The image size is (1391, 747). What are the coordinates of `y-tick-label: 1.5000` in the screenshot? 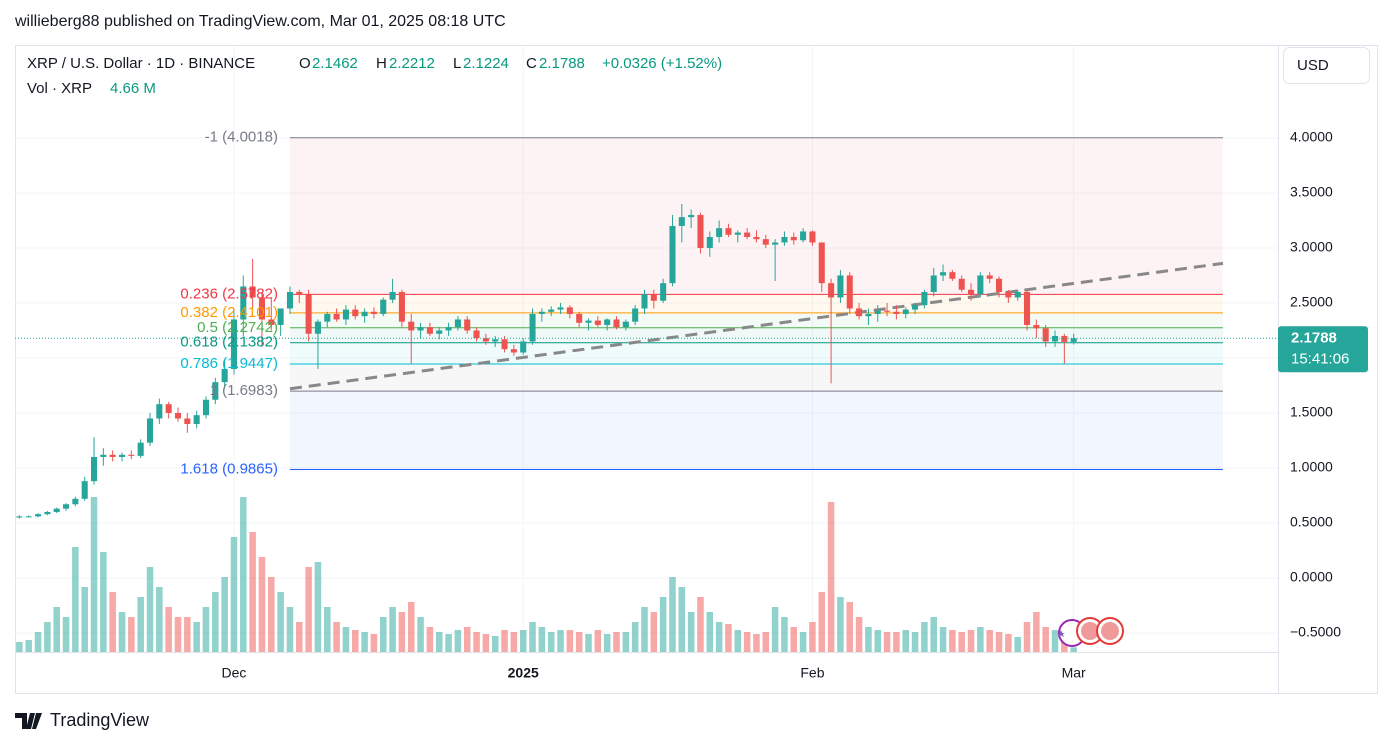 It's located at (1311, 412).